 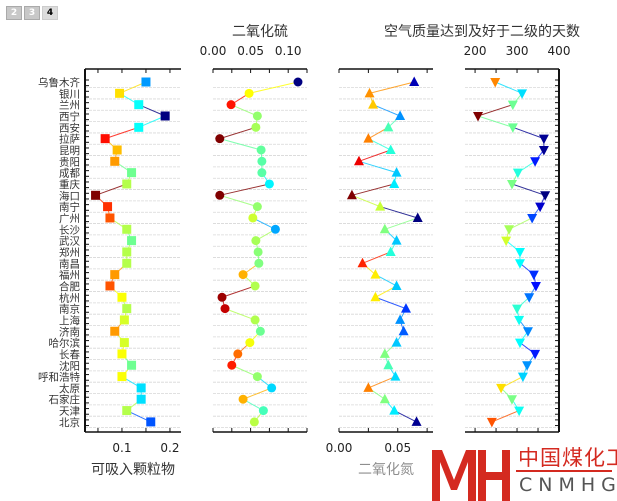 I want to click on data-point-西宁, so click(x=165, y=116).